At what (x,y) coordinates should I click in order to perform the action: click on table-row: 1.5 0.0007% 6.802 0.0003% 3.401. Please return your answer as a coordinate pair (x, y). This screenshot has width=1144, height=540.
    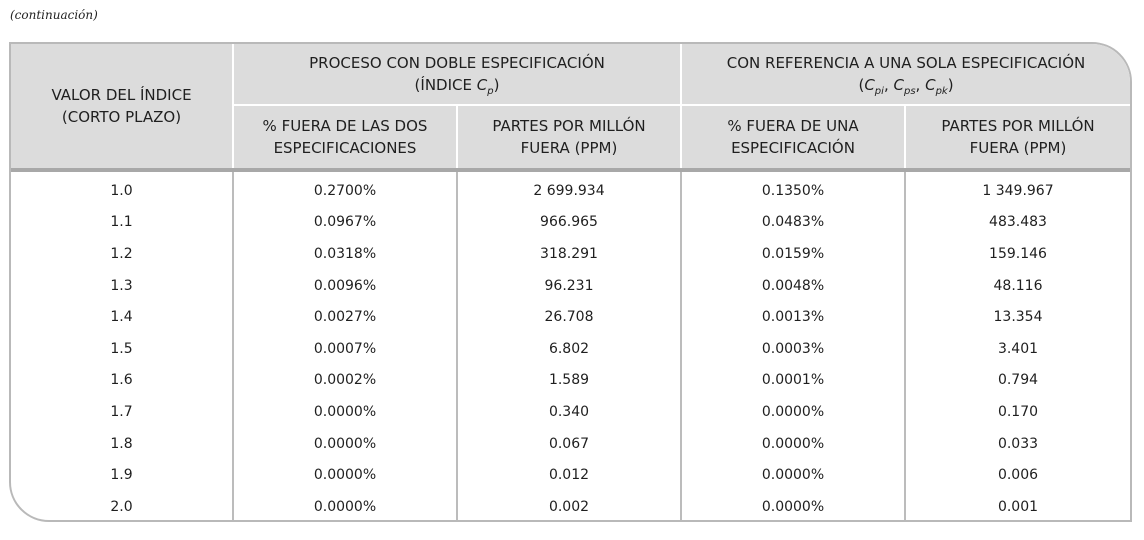
    Looking at the image, I should click on (570, 348).